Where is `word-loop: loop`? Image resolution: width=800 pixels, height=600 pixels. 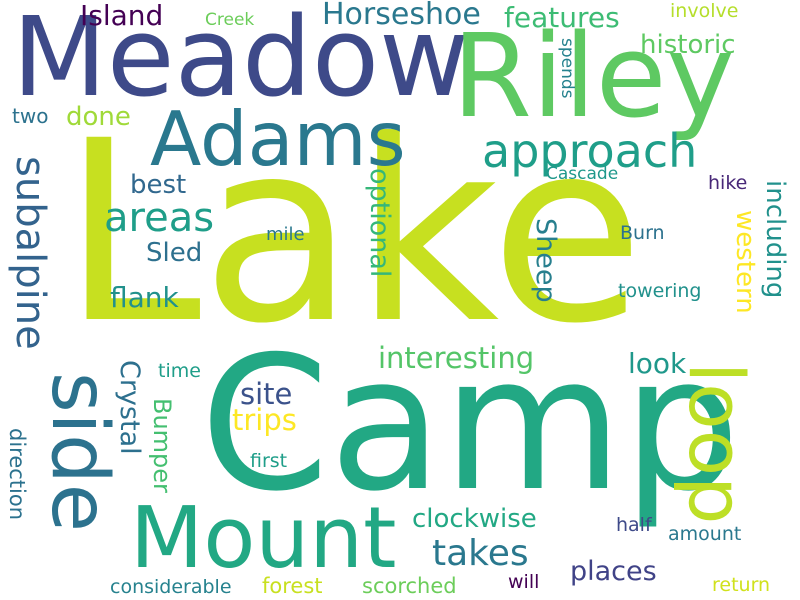 word-loop: loop is located at coordinates (716, 443).